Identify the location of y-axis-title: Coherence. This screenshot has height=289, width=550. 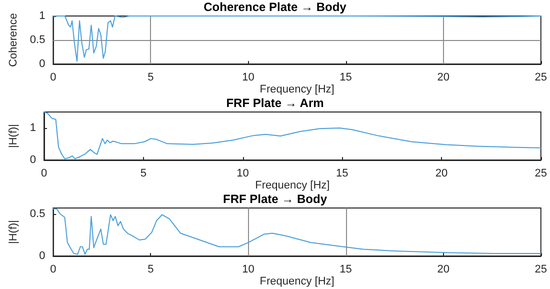
(14, 40).